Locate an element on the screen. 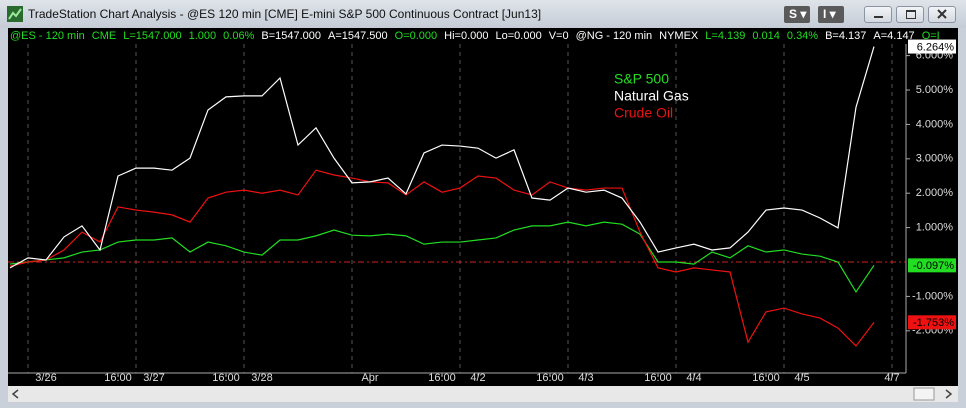  status-item: 0.014 is located at coordinates (766, 36).